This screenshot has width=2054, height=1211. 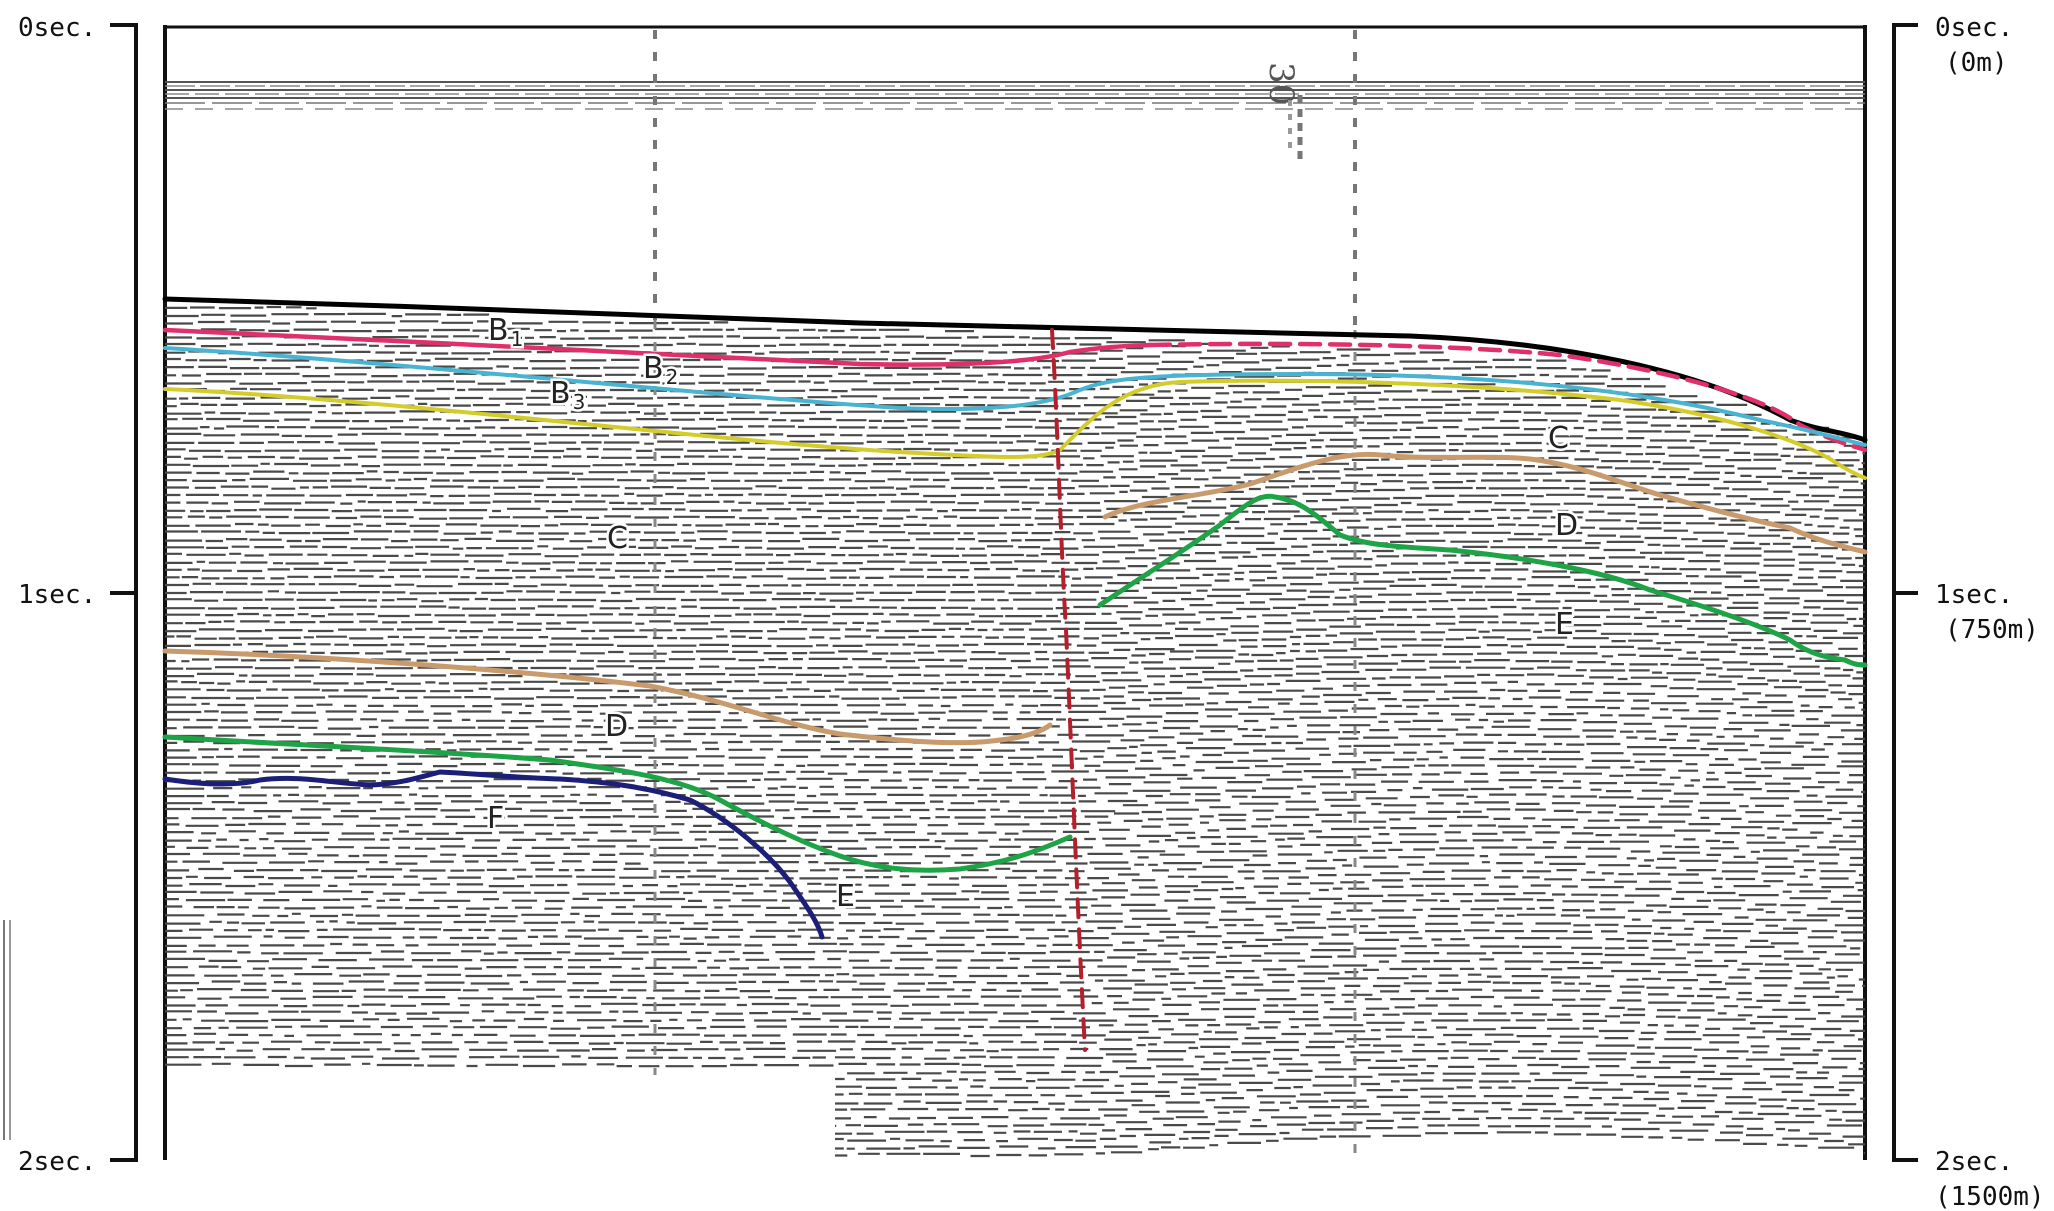 What do you see at coordinates (1564, 624) in the screenshot?
I see `label-e-right: E` at bounding box center [1564, 624].